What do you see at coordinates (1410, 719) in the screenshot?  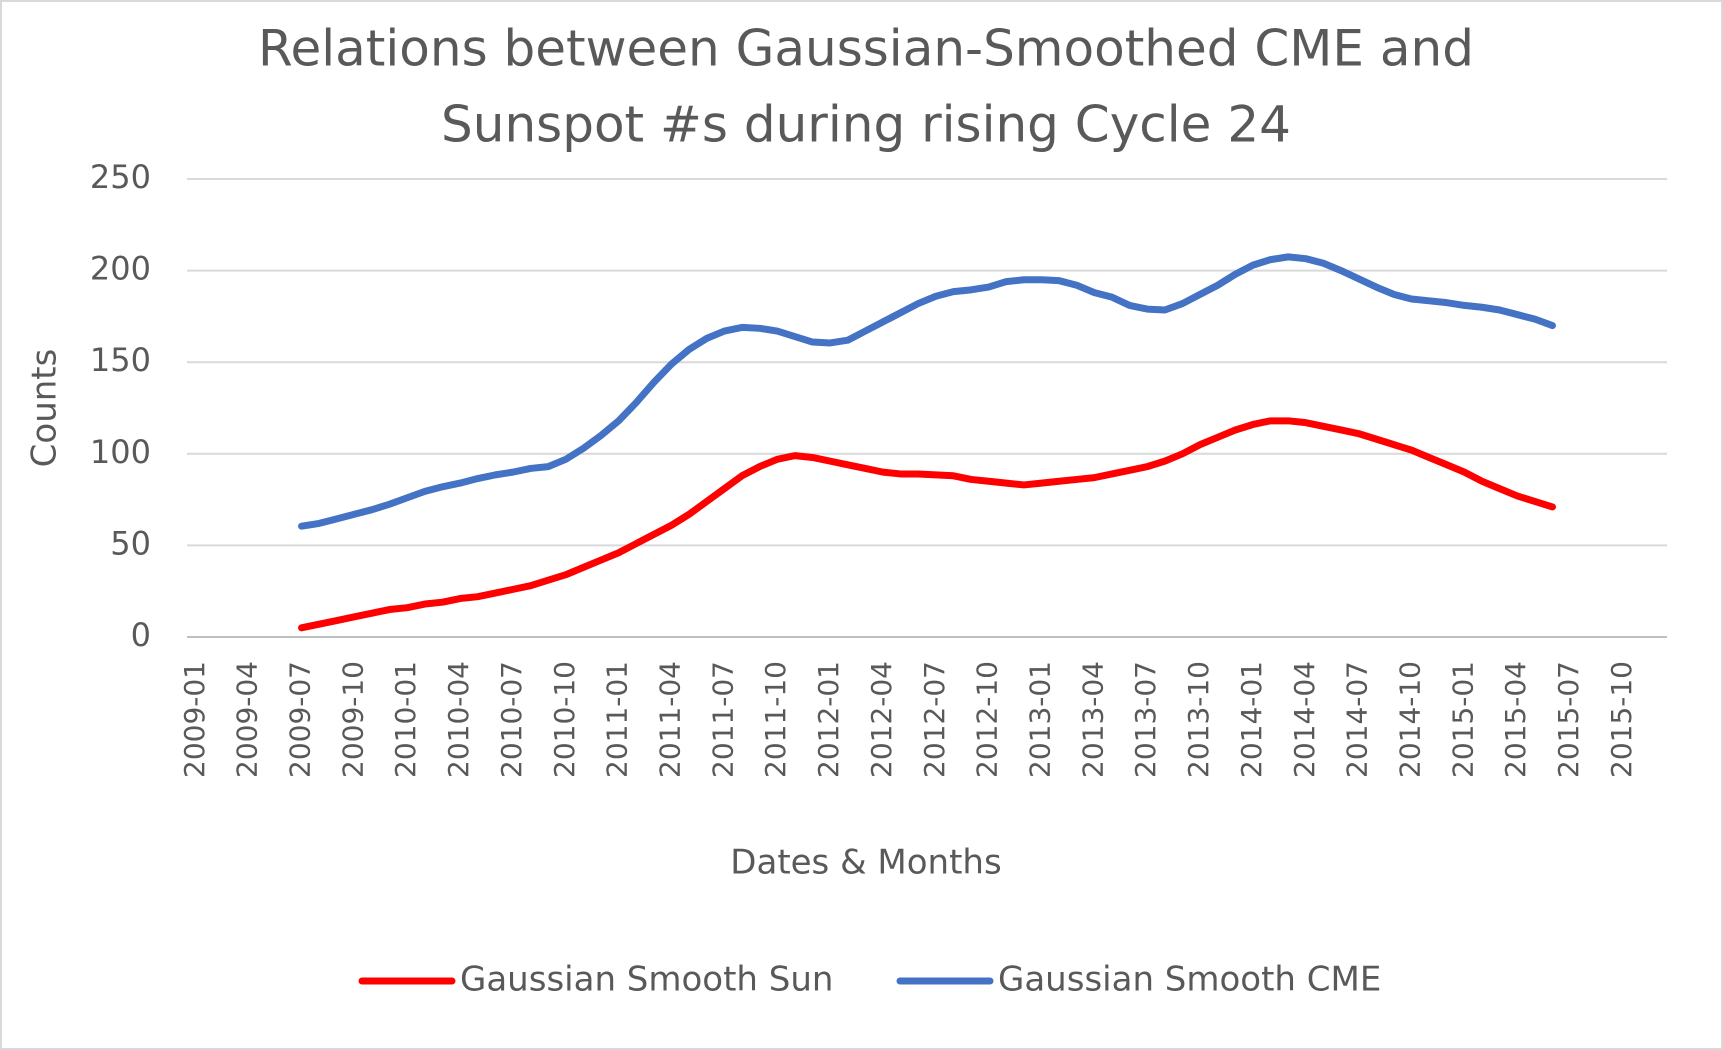 I see `x-tick-label: 2014-10` at bounding box center [1410, 719].